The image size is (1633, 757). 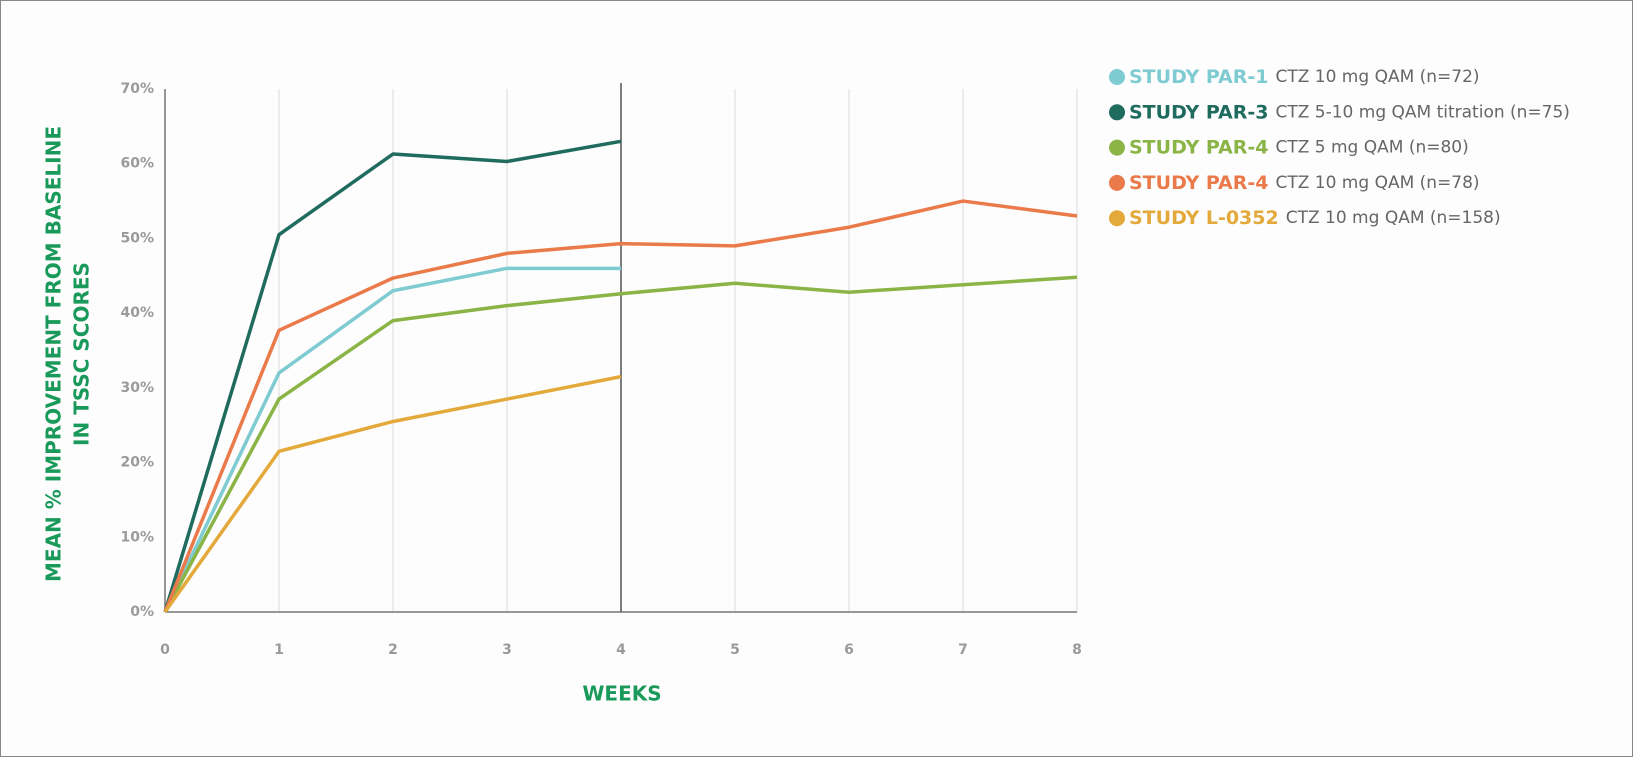 I want to click on legend-name: STUDY PAR-1, so click(x=1198, y=77).